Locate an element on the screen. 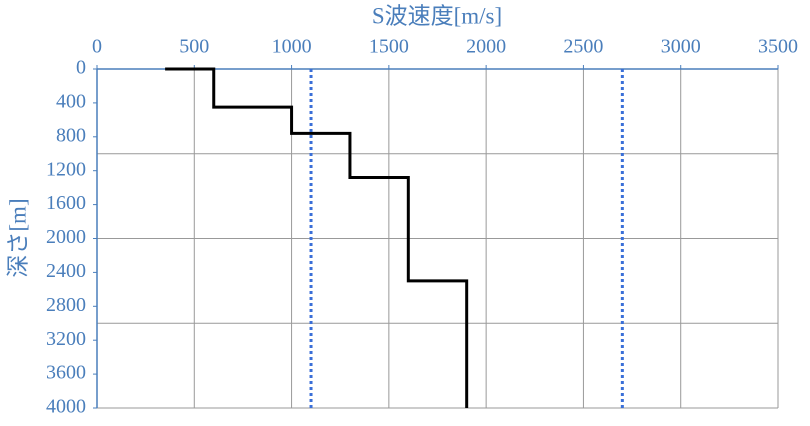 The height and width of the screenshot is (426, 810). y-tick-label: 4000 is located at coordinates (66, 407).